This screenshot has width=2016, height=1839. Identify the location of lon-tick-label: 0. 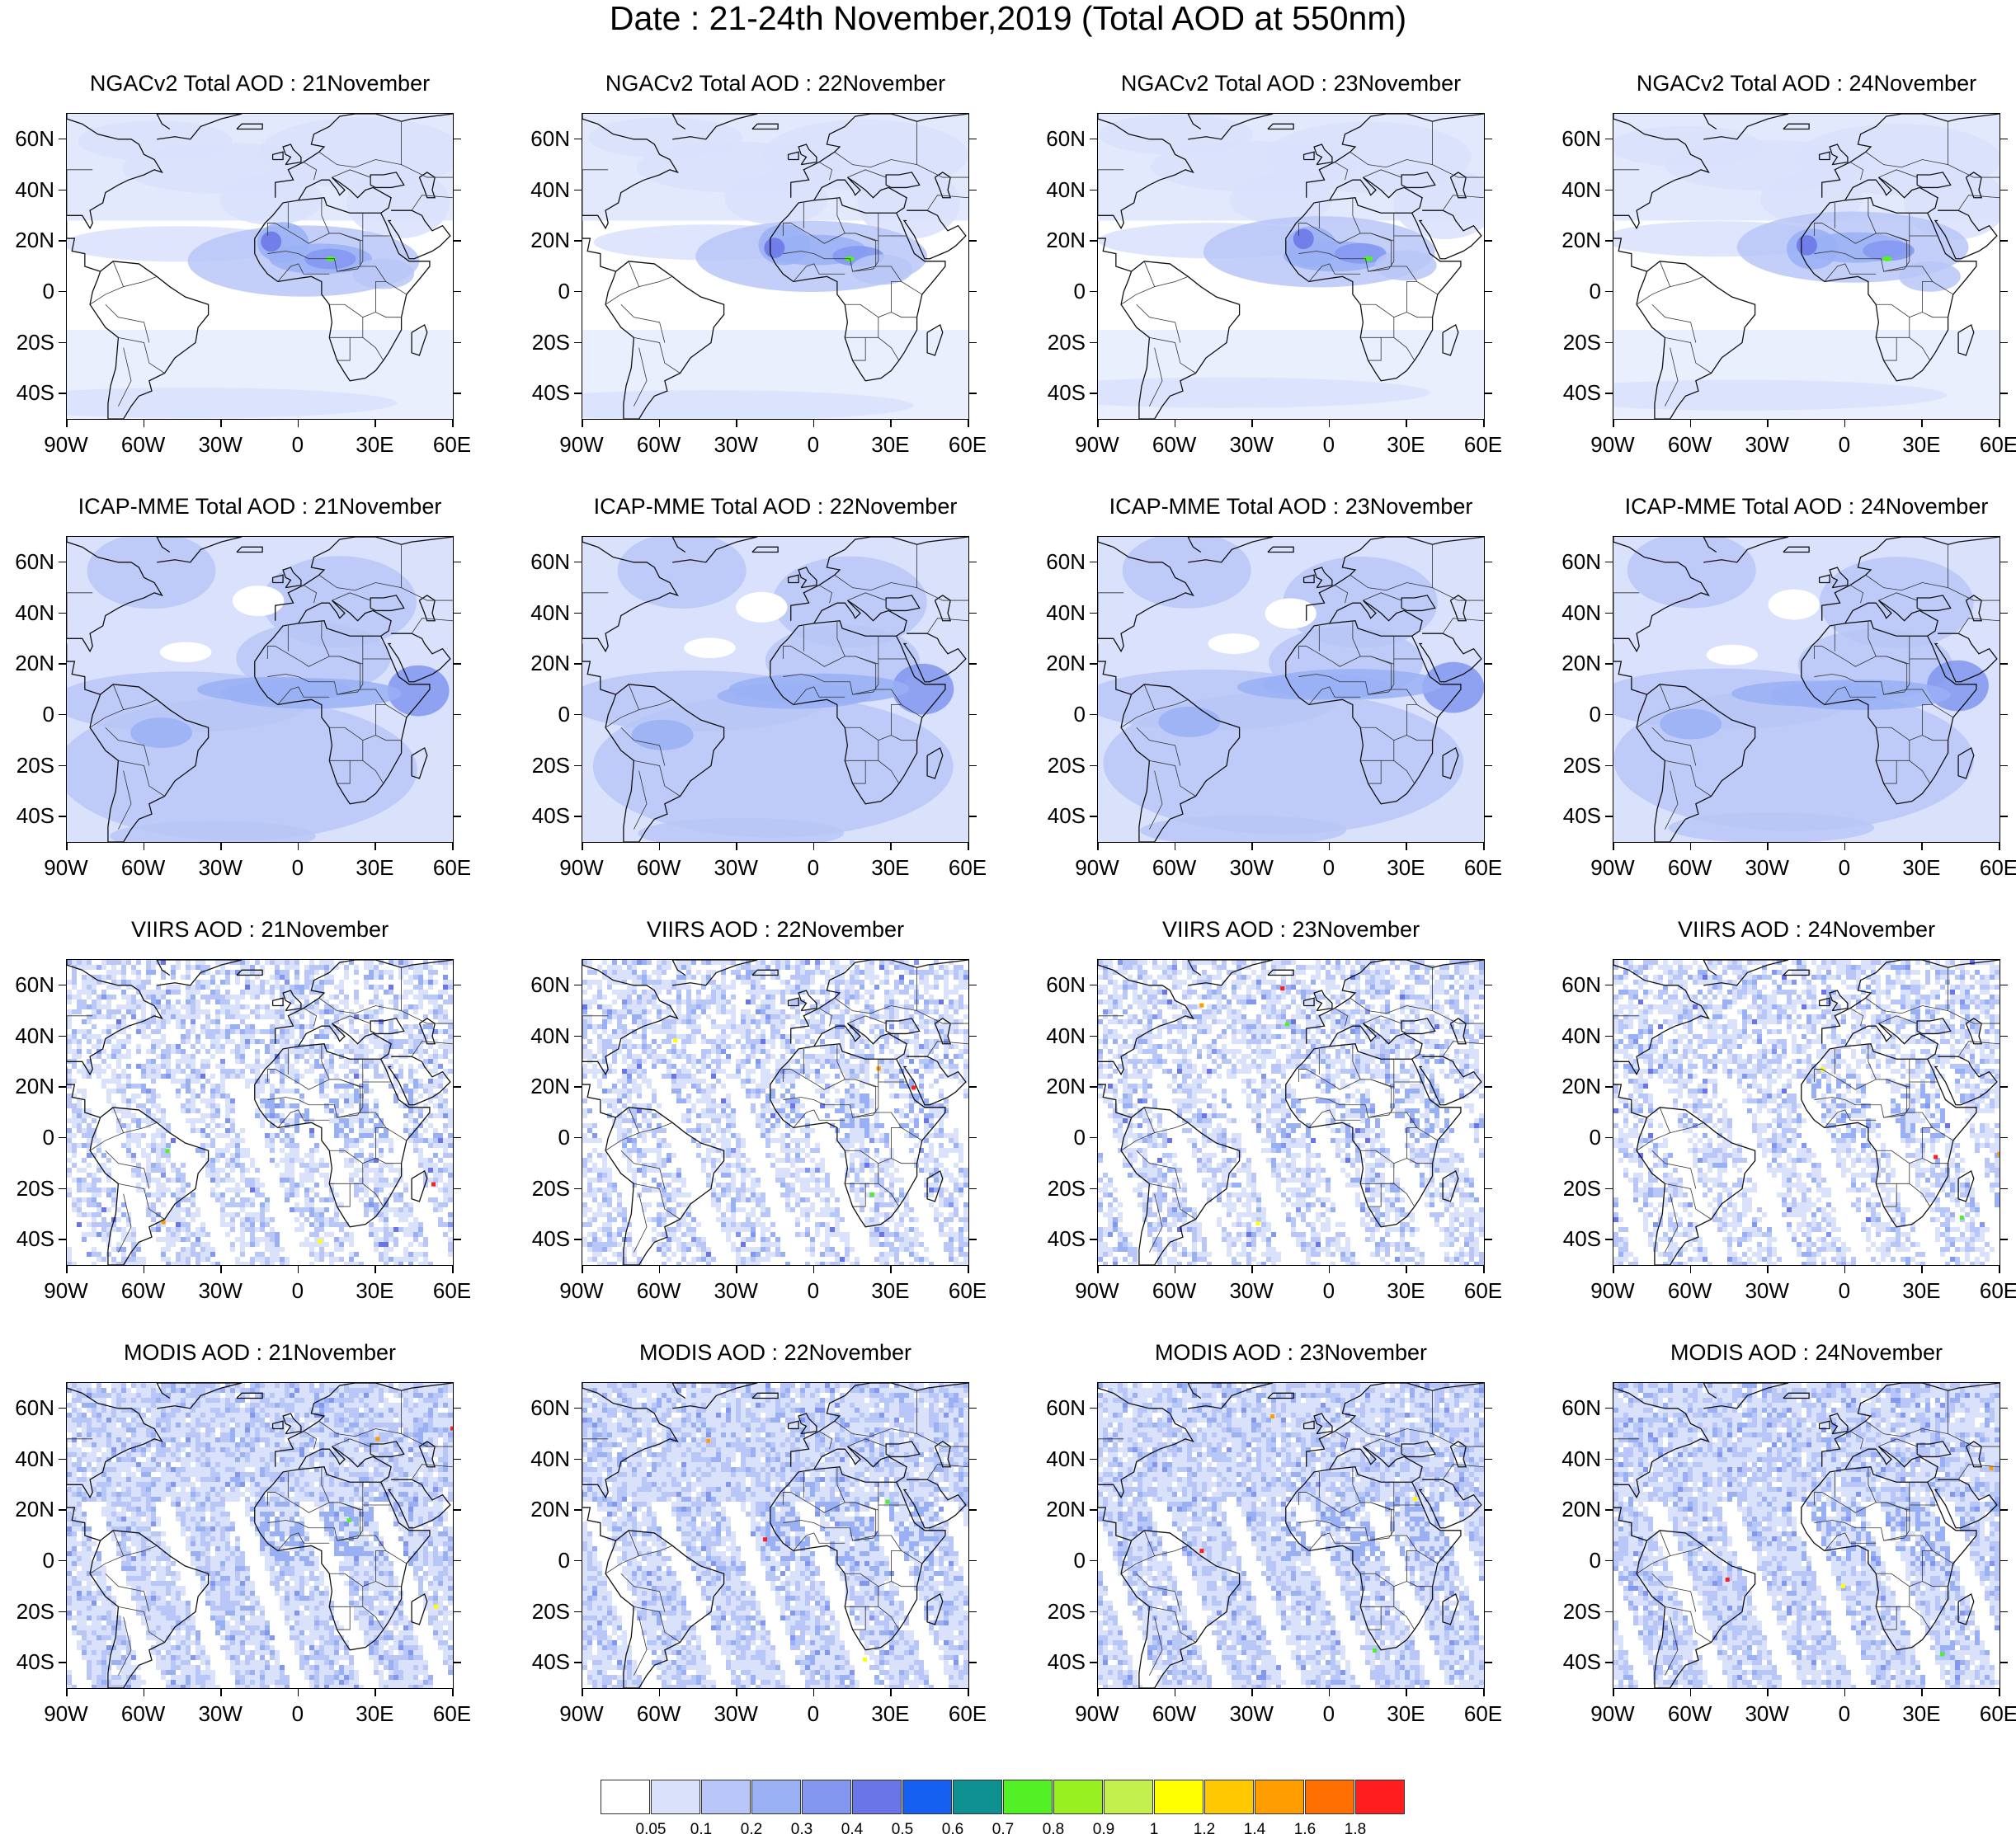
(1844, 867).